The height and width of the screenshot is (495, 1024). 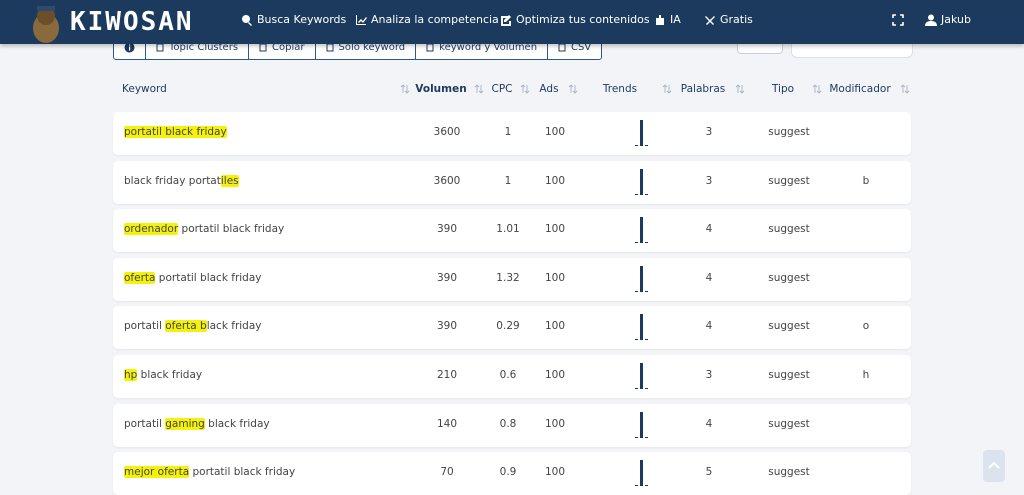 I want to click on scroll-top-button, so click(x=994, y=466).